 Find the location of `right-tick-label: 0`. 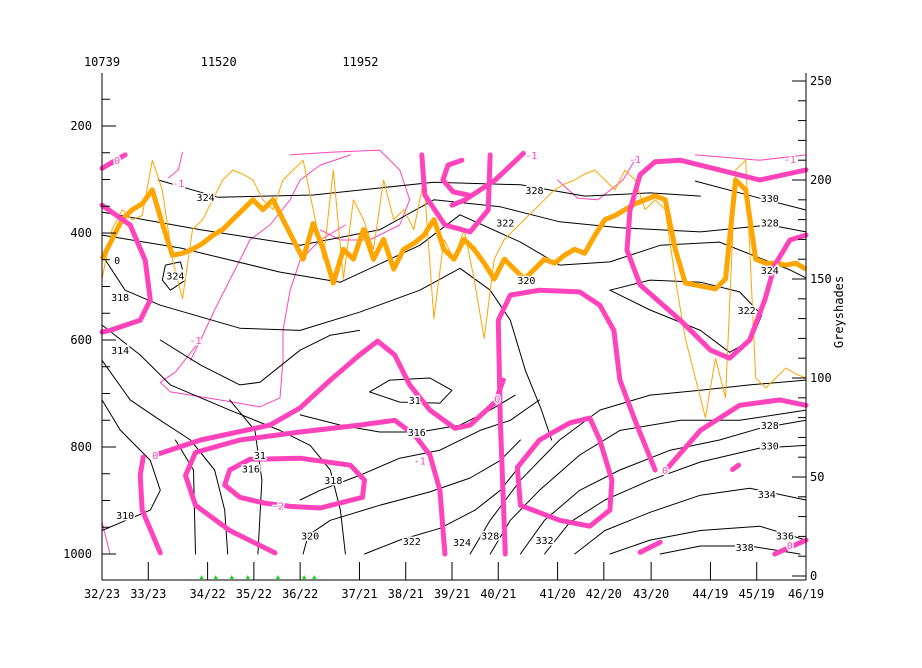

right-tick-label: 0 is located at coordinates (813, 576).